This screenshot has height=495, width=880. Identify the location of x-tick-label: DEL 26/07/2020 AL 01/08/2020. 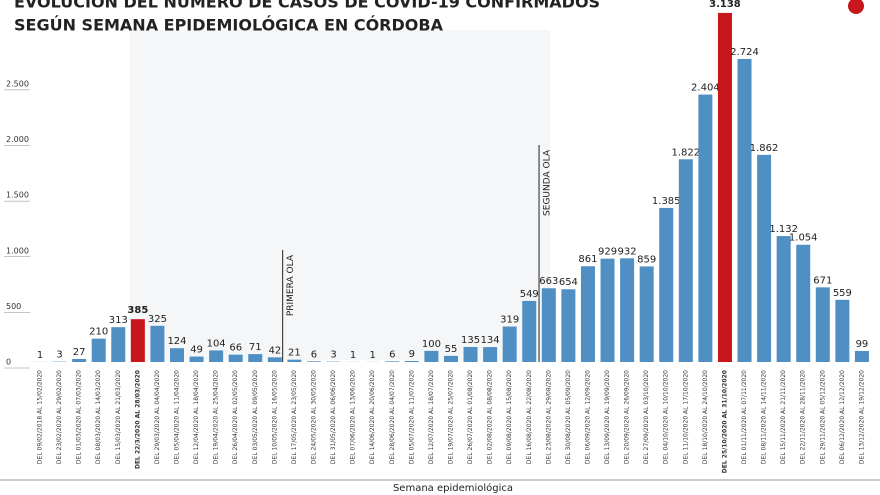
(470, 417).